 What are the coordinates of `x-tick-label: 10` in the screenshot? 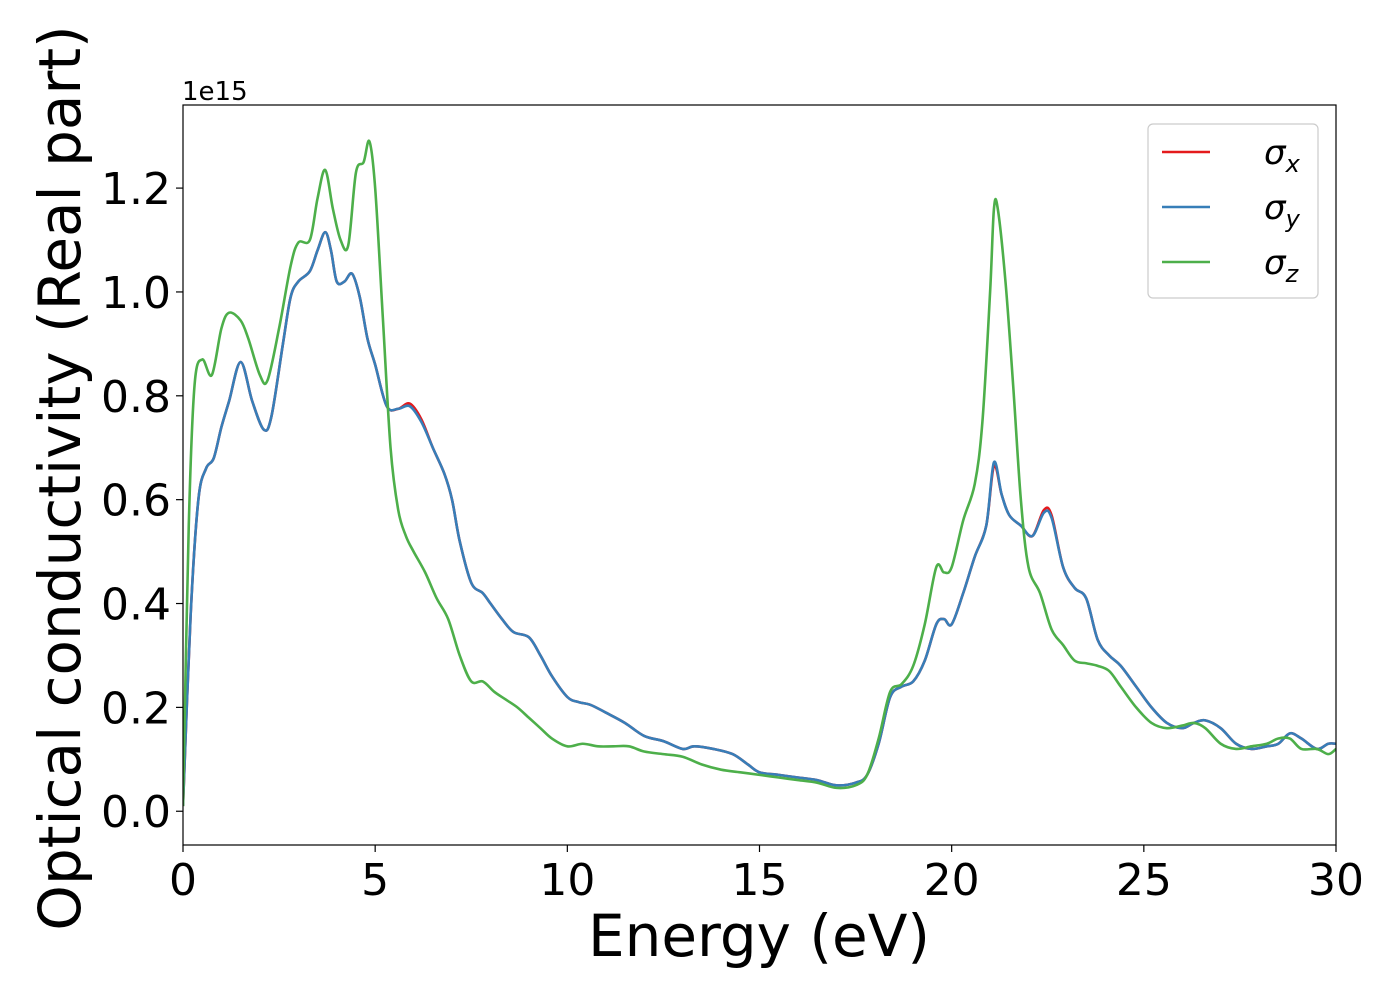 It's located at (567, 880).